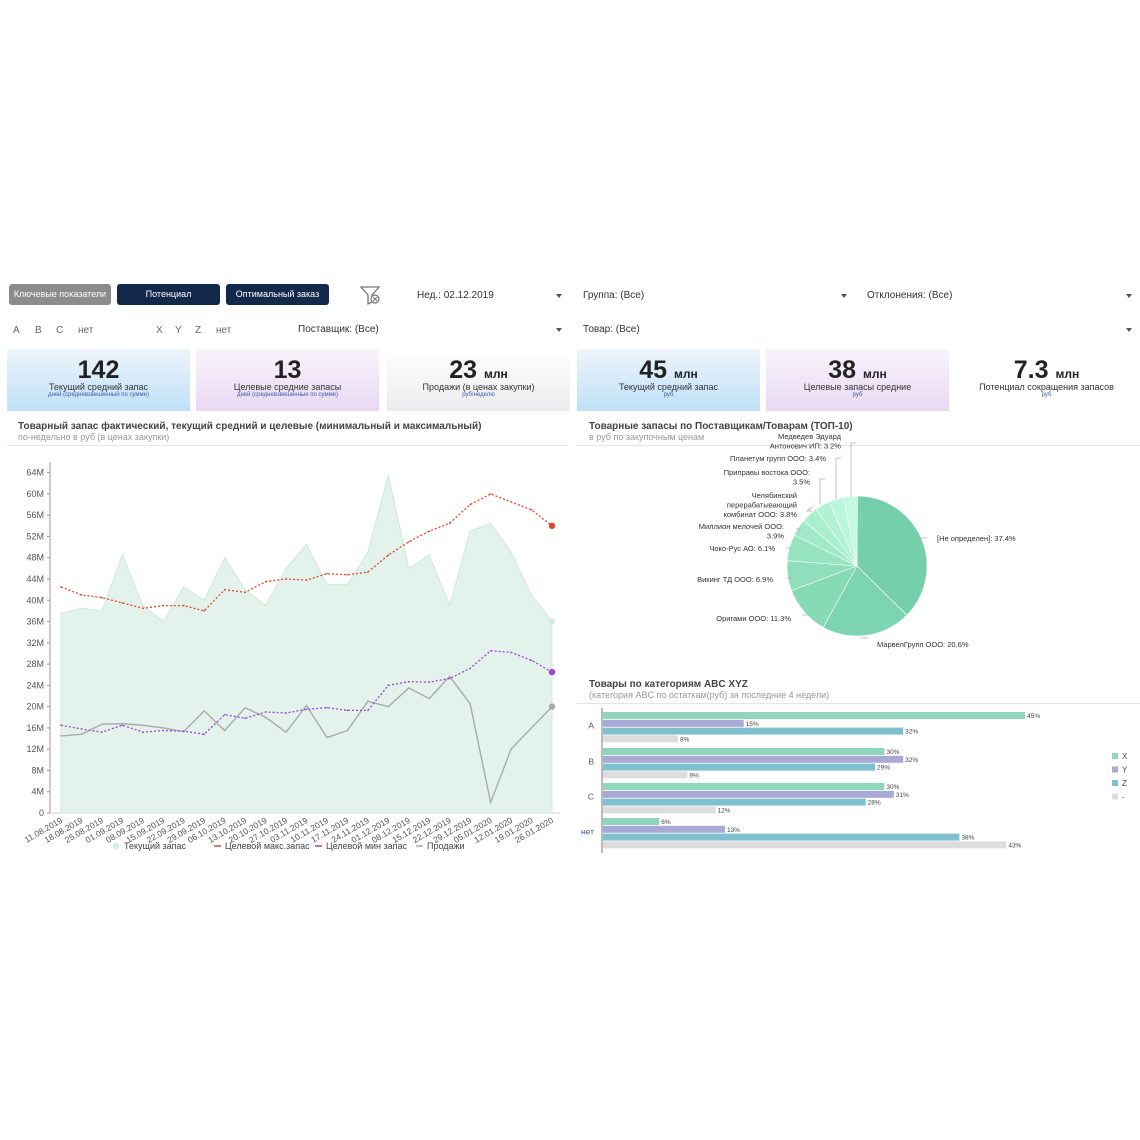  I want to click on legend-label: Продажи, so click(446, 846).